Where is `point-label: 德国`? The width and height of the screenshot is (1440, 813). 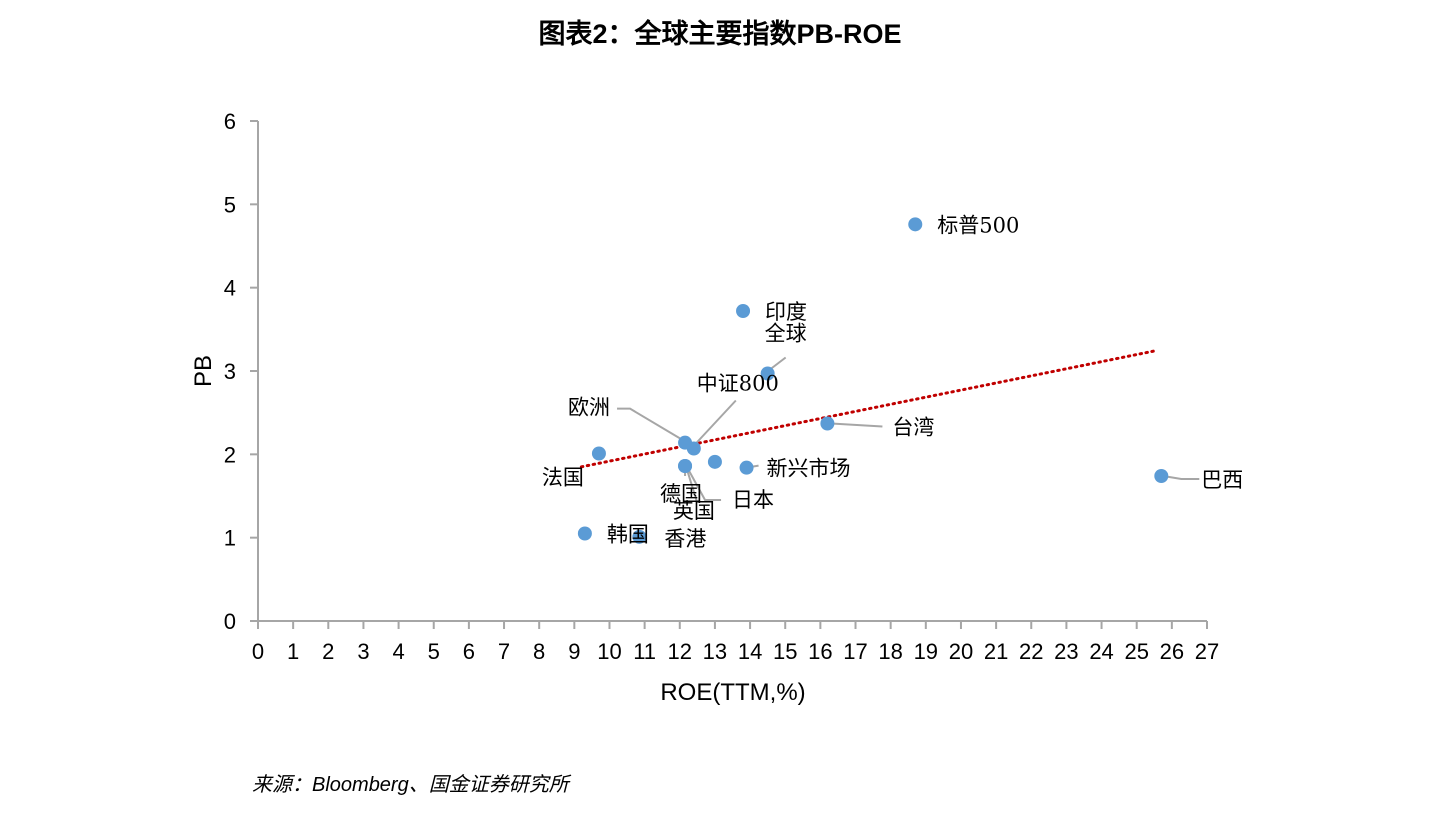
point-label: 德国 is located at coordinates (681, 494).